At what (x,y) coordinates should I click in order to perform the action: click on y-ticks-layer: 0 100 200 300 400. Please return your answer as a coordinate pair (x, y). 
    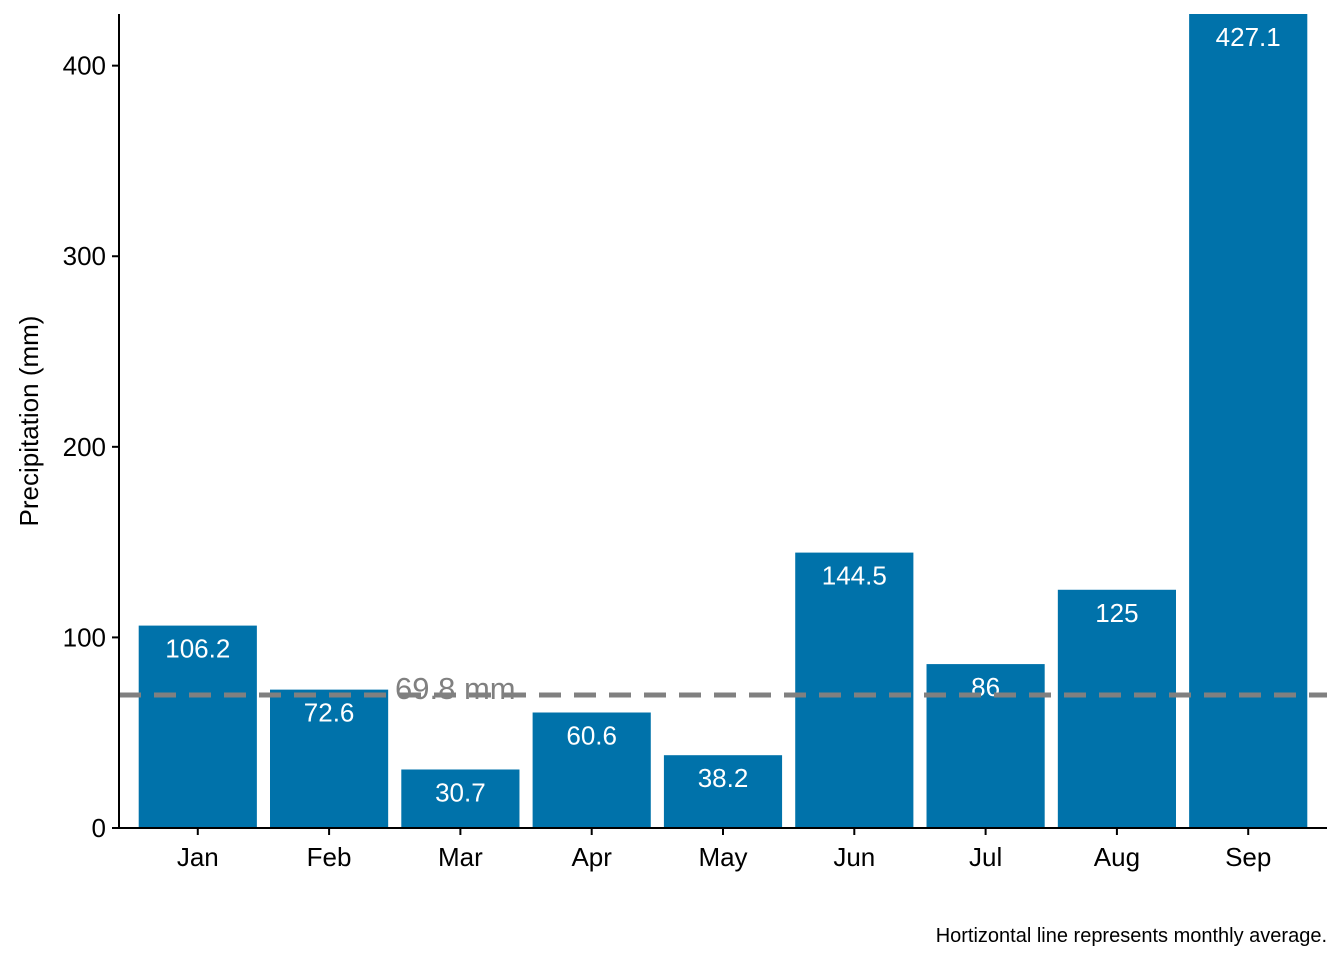
    Looking at the image, I should click on (91, 447).